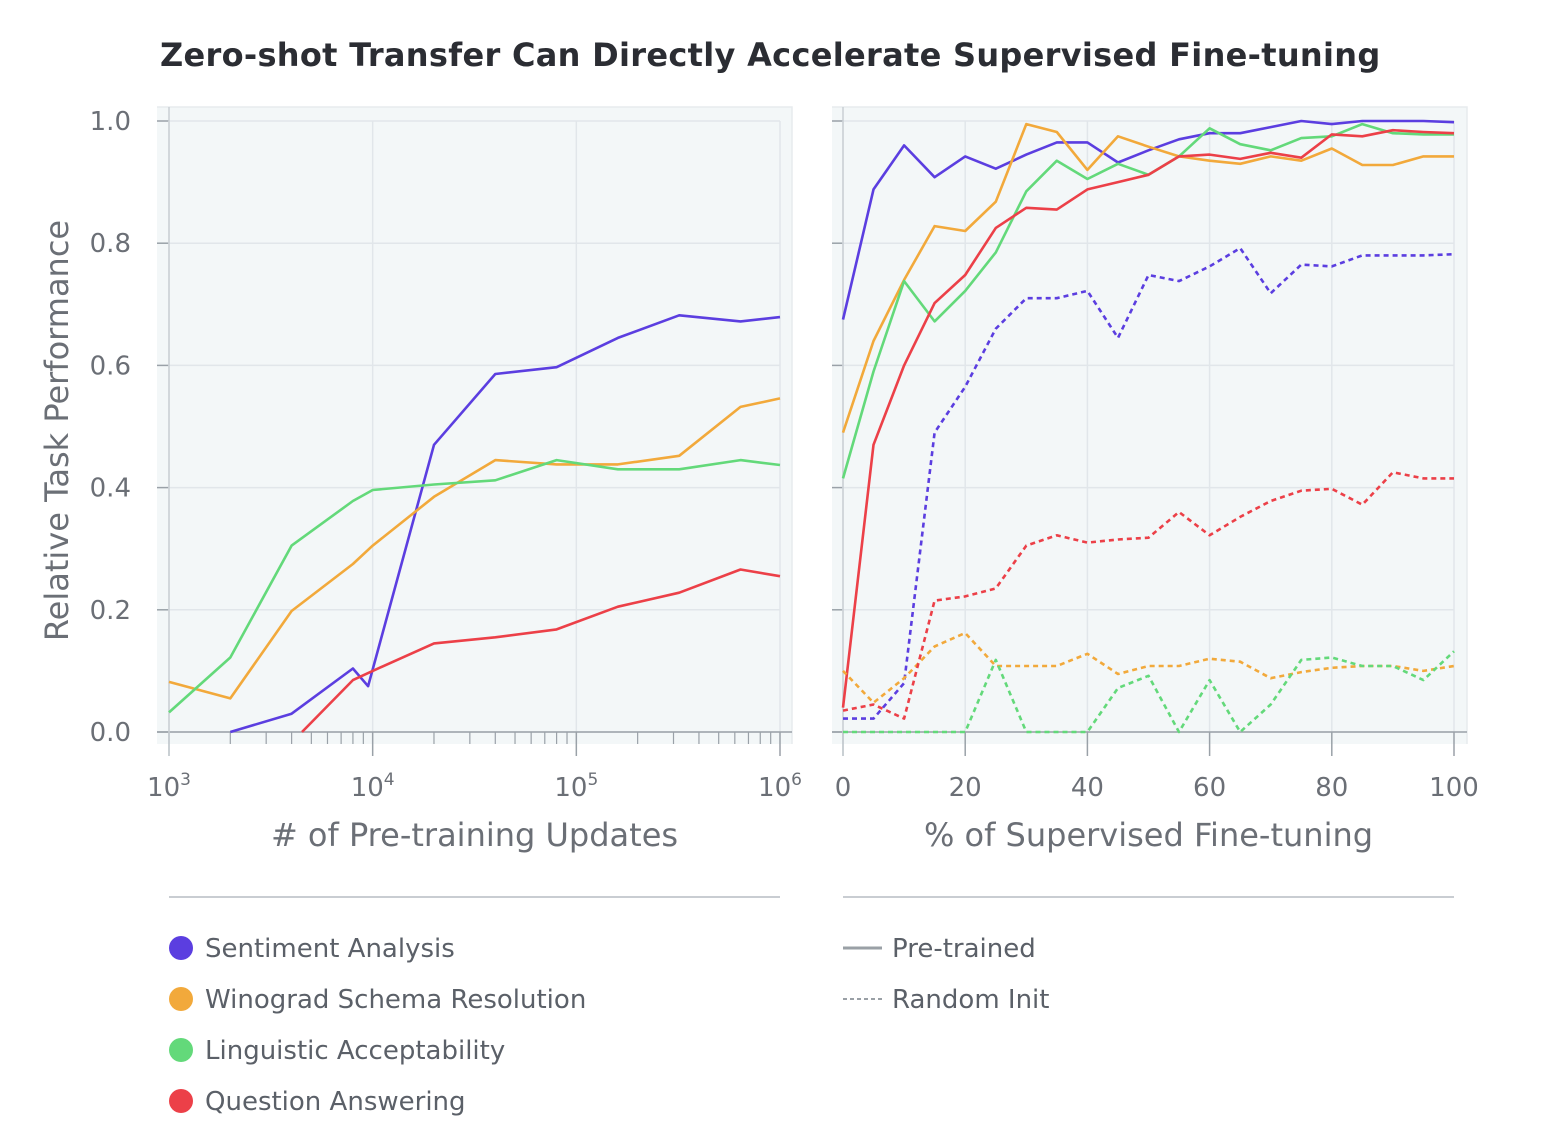  What do you see at coordinates (1331, 788) in the screenshot?
I see `x-tick-label: 80` at bounding box center [1331, 788].